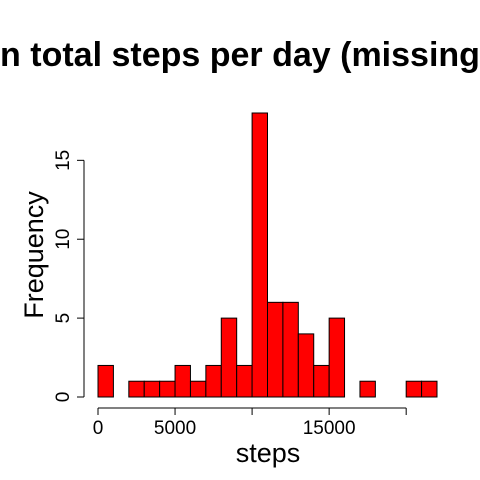 The width and height of the screenshot is (480, 480). What do you see at coordinates (63, 239) in the screenshot?
I see `y-tick-label: 10` at bounding box center [63, 239].